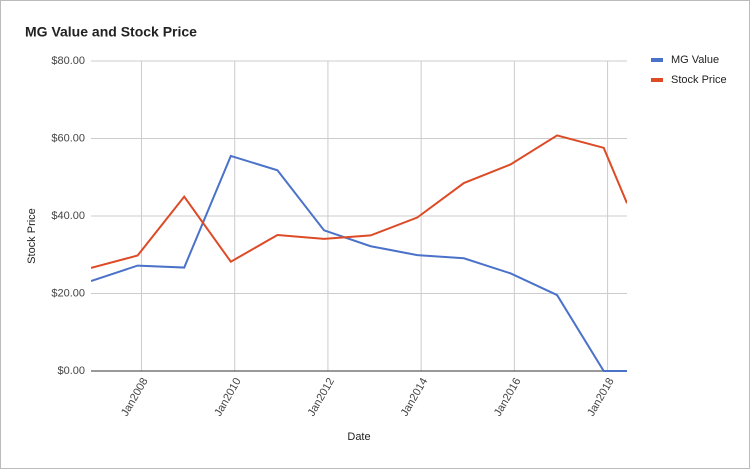  Describe the element at coordinates (32, 236) in the screenshot. I see `y-axis-title: Stock Price` at that location.